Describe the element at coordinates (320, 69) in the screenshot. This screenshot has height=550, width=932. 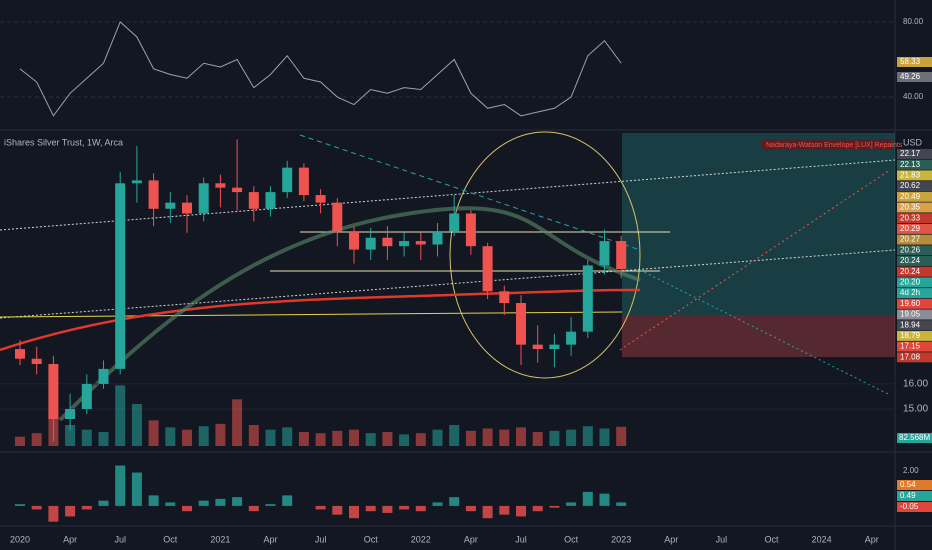
I see `rsi-line` at that location.